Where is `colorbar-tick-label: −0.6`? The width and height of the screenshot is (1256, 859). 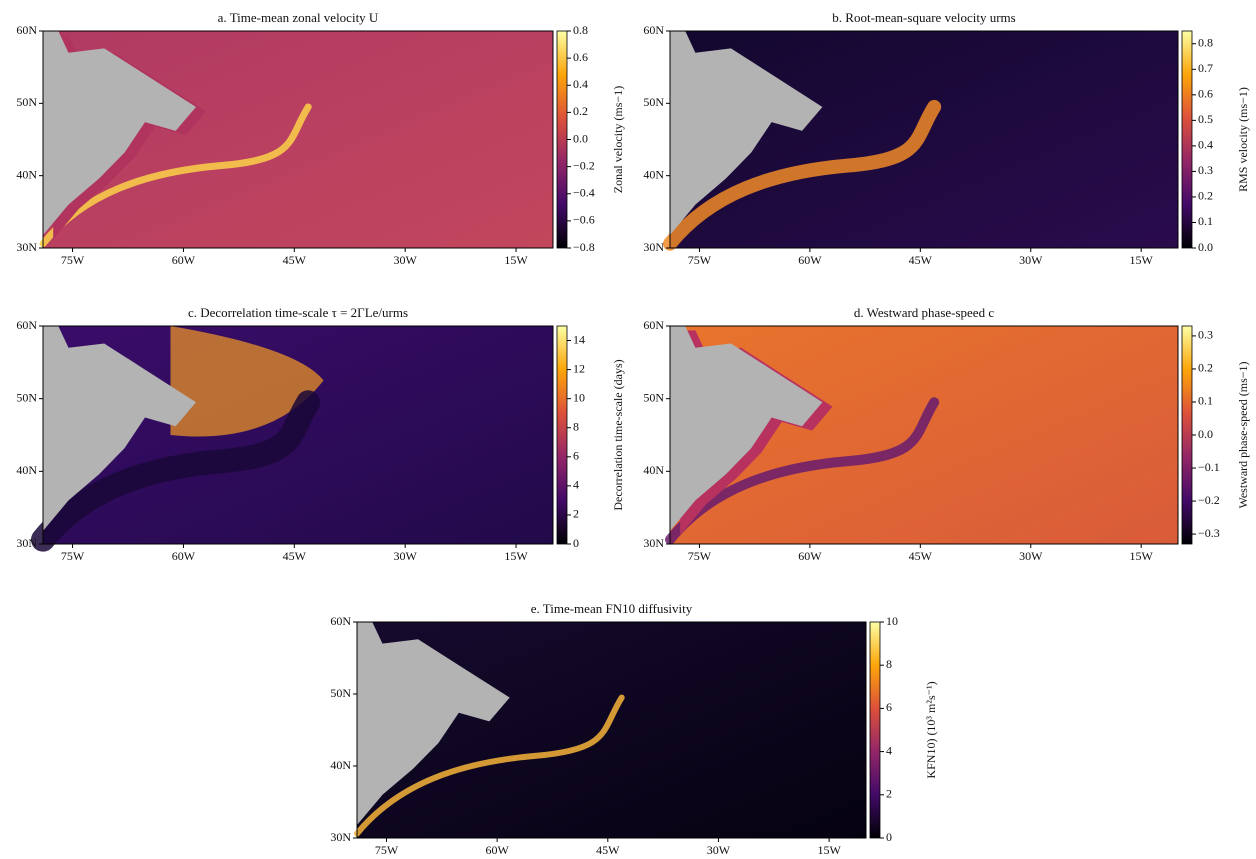
colorbar-tick-label: −0.6 is located at coordinates (584, 220).